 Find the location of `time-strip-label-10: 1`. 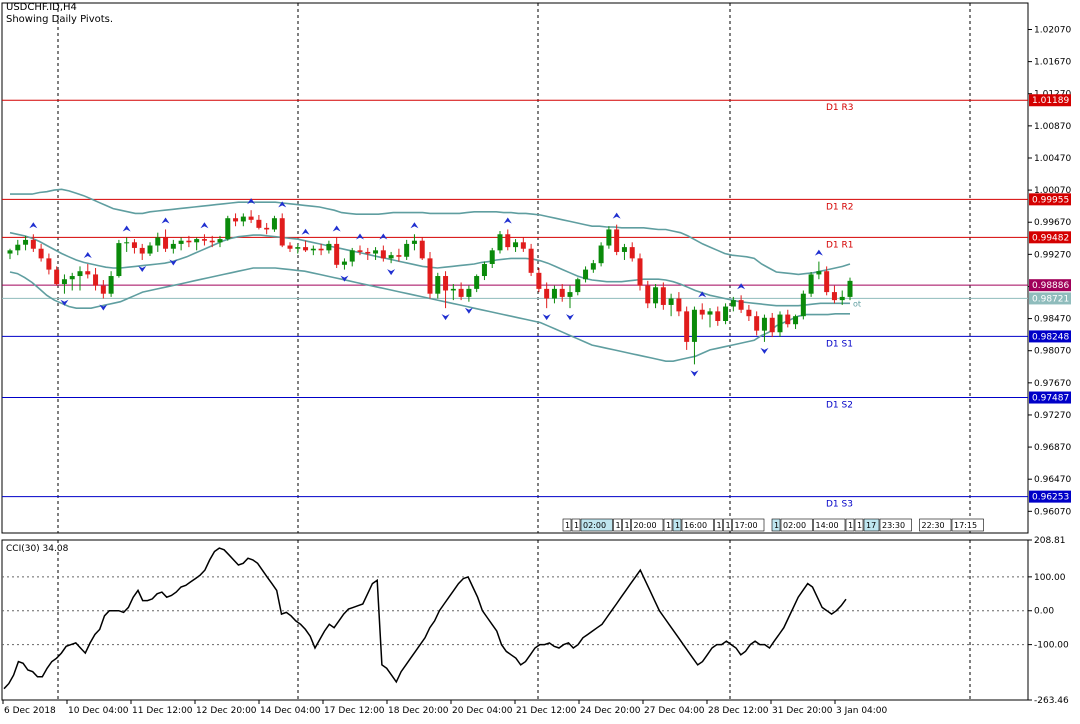

time-strip-label-10: 1 is located at coordinates (728, 525).